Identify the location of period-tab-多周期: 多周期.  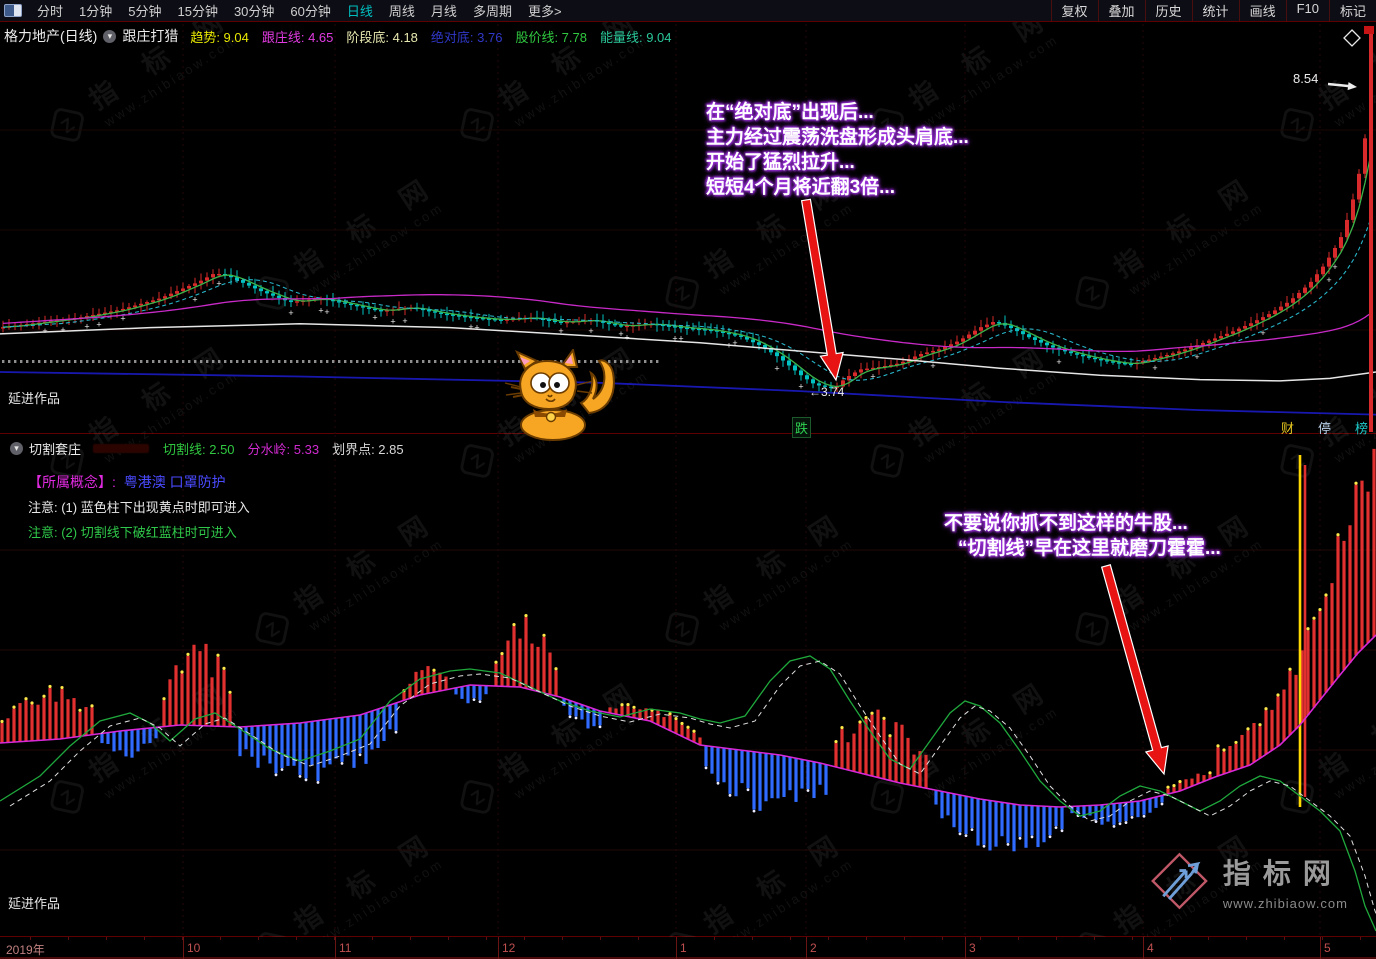
(492, 11).